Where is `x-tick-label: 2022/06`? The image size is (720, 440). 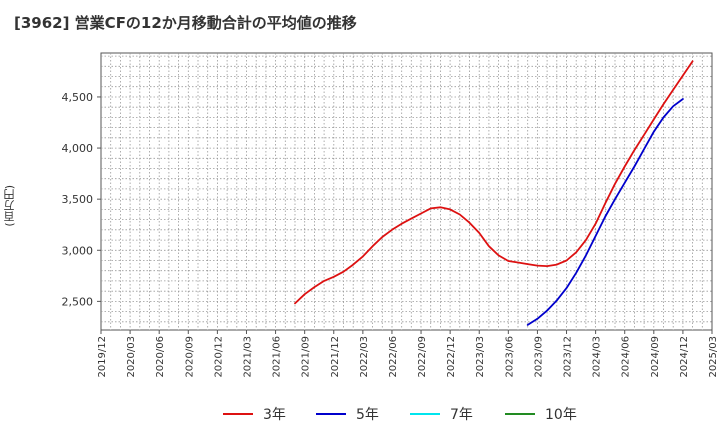 x-tick-label: 2022/06 is located at coordinates (393, 357).